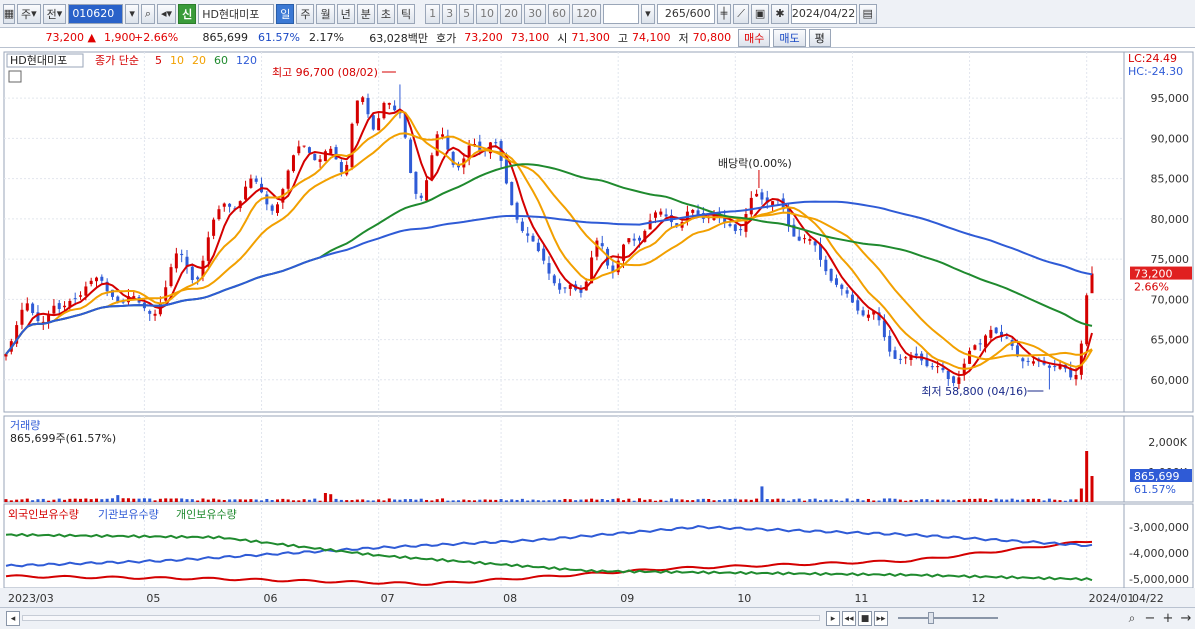  What do you see at coordinates (406, 13) in the screenshot?
I see `period-tick: 틱` at bounding box center [406, 13].